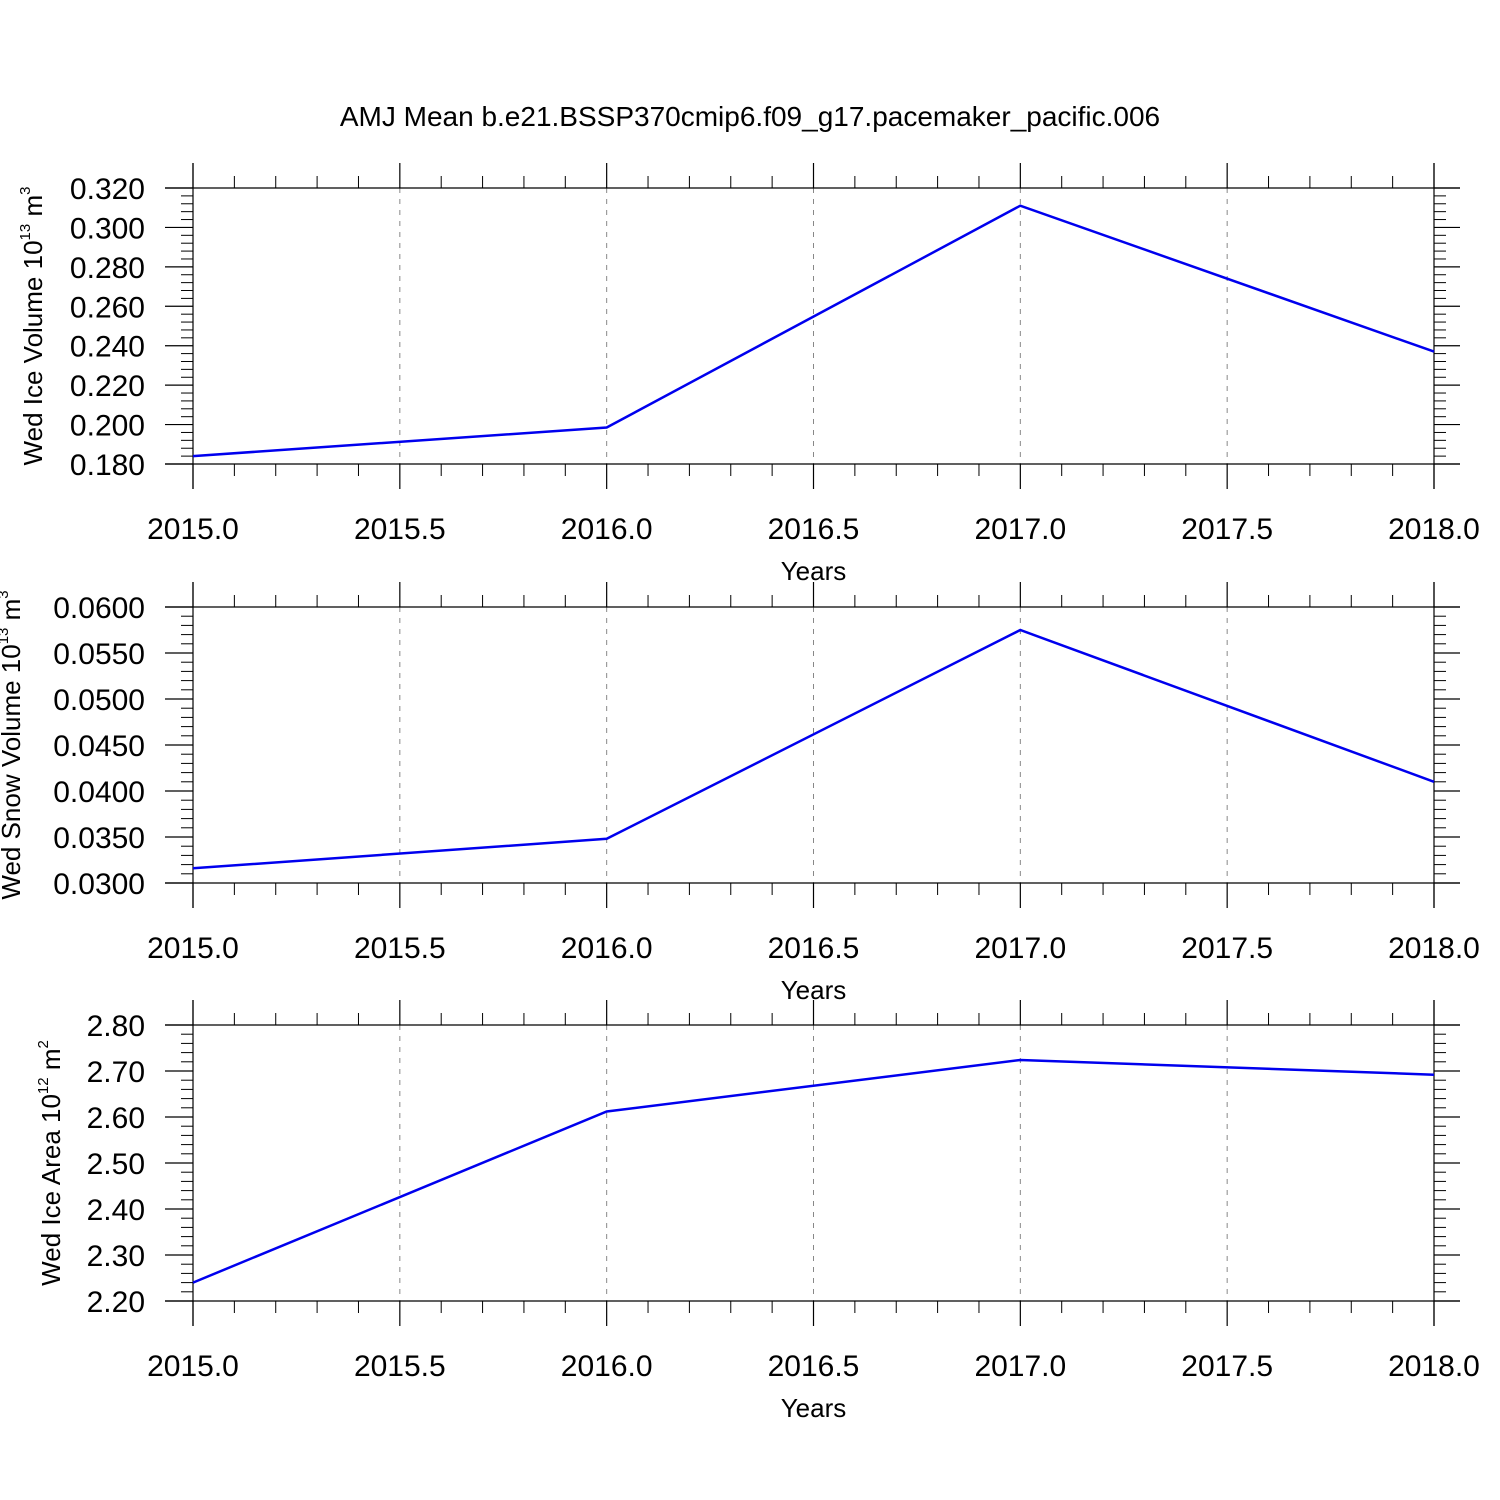 The image size is (1500, 1500). Describe the element at coordinates (116, 1256) in the screenshot. I see `y-tick-label: 2.30` at that location.